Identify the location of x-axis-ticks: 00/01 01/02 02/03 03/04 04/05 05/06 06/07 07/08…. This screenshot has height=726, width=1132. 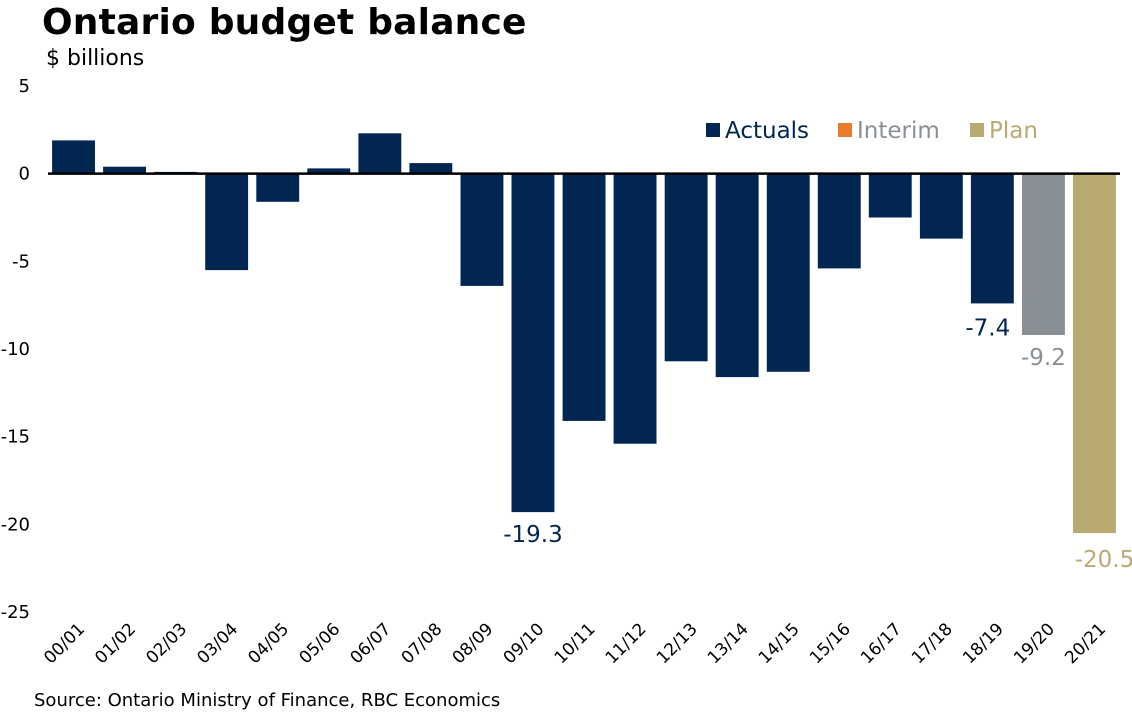
(575, 643).